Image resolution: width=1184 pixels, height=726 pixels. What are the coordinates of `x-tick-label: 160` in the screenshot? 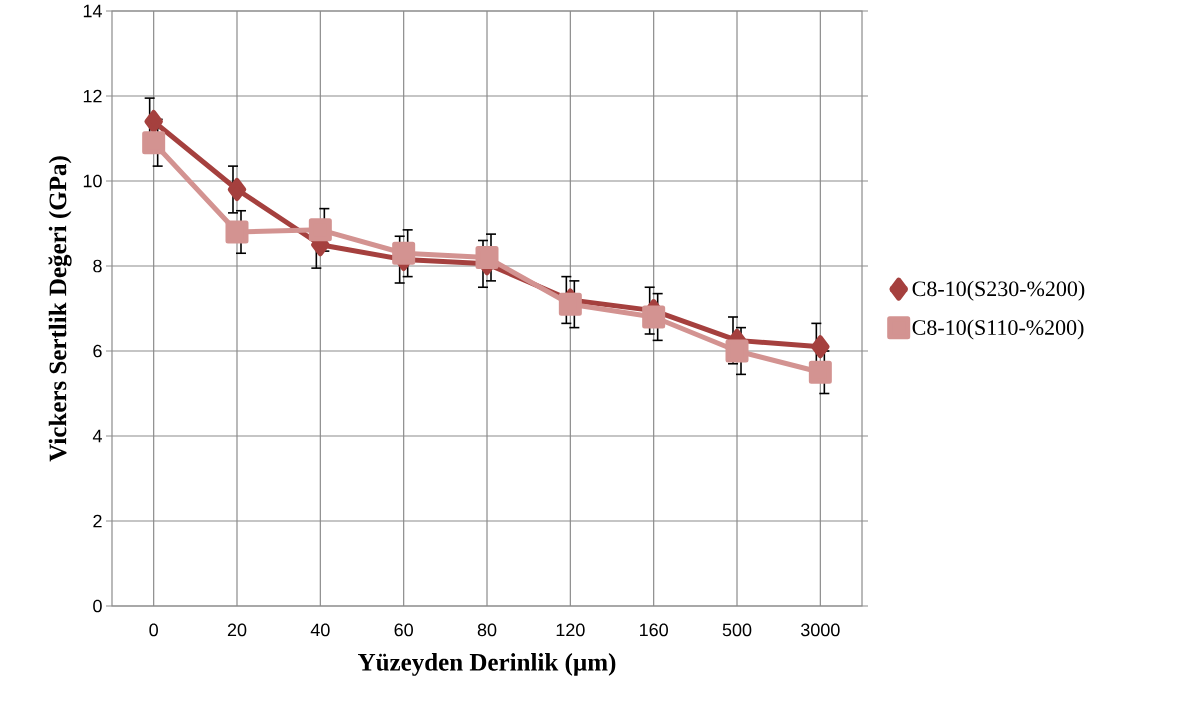 It's located at (654, 630).